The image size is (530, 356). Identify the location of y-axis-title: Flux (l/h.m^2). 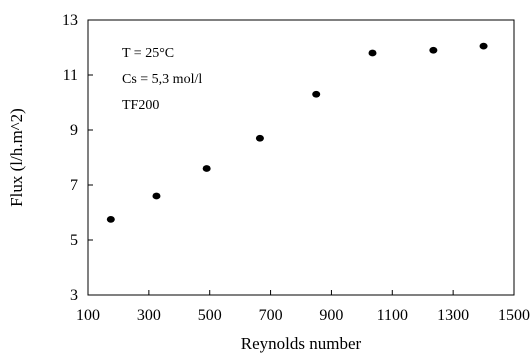
(16, 157).